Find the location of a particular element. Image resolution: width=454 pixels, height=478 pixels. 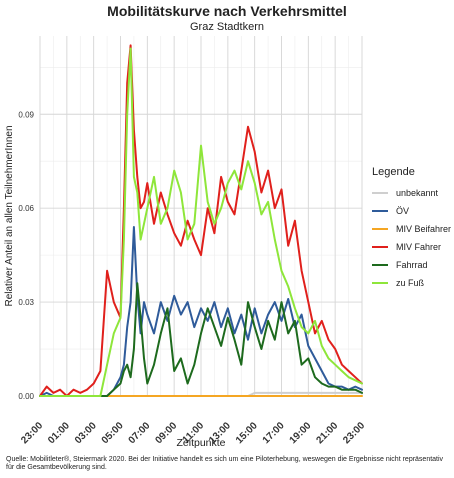

chart-title: Mobilitätskurve nach Verkehrsmittel is located at coordinates (227, 11).